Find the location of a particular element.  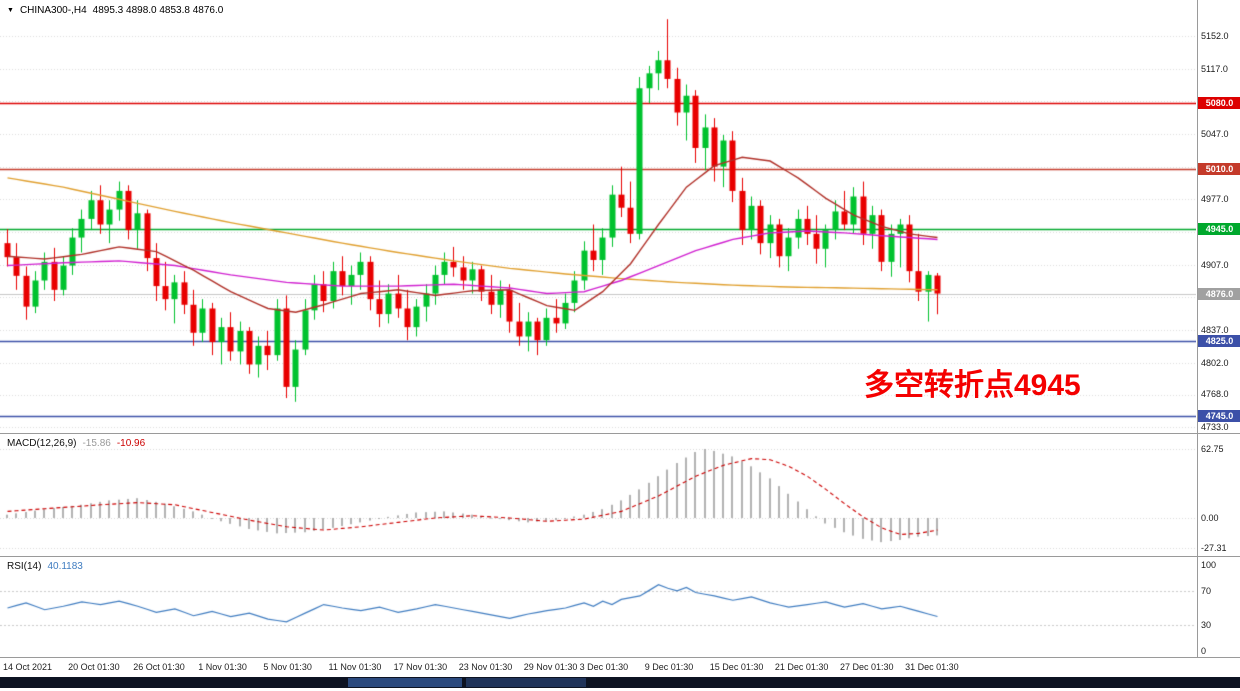

time-axis-label: 27 Dec 01:30 is located at coordinates (867, 667).